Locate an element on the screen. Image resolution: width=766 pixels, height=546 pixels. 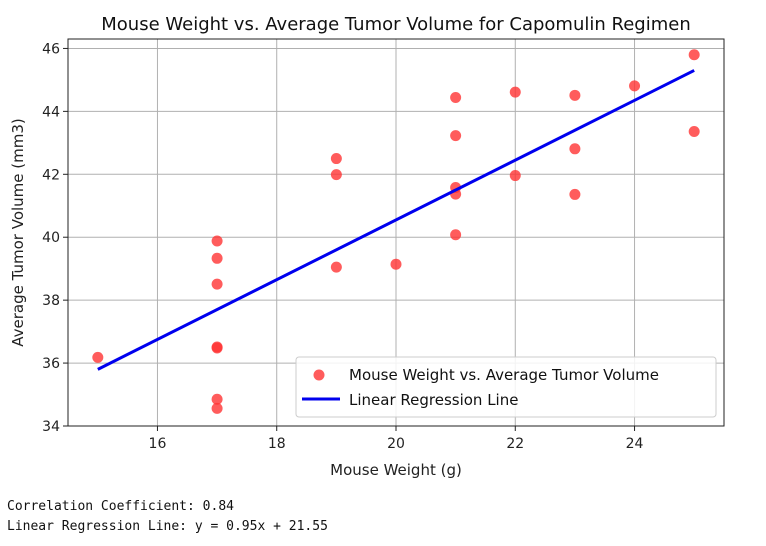
correlation-output: Correlation Coefficient: 0.84 is located at coordinates (120, 506).